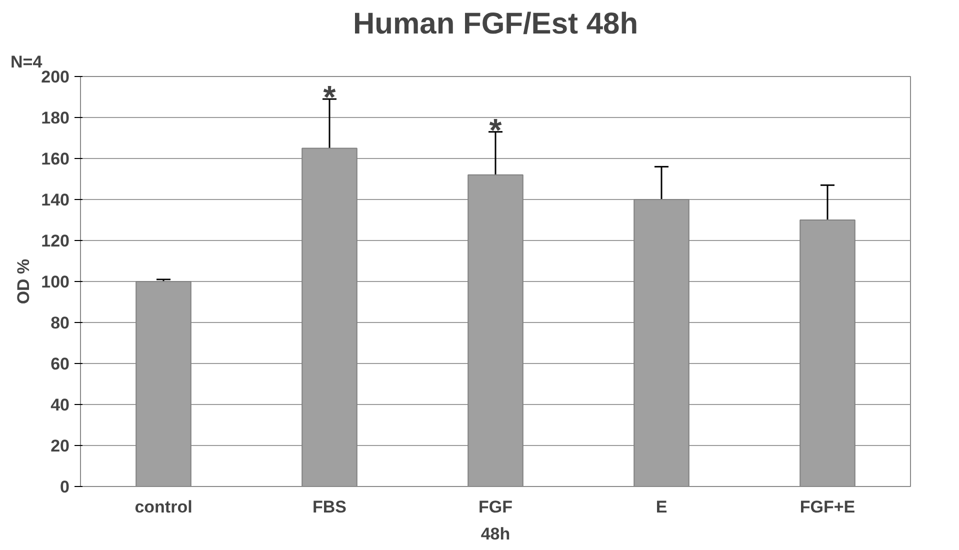 The image size is (959, 550). What do you see at coordinates (55, 241) in the screenshot?
I see `y-tick-label: 120` at bounding box center [55, 241].